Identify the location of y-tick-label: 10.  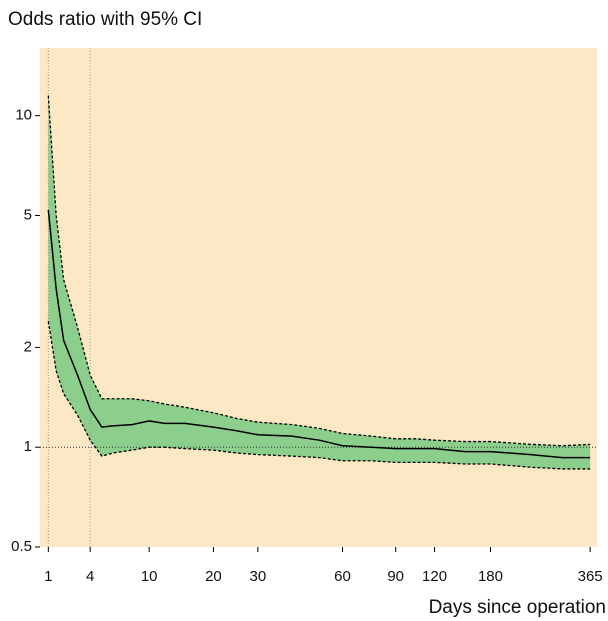
(23, 115).